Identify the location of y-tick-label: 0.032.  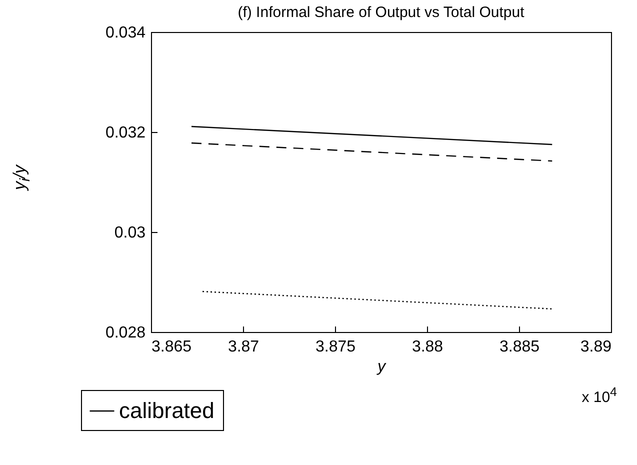
(125, 133).